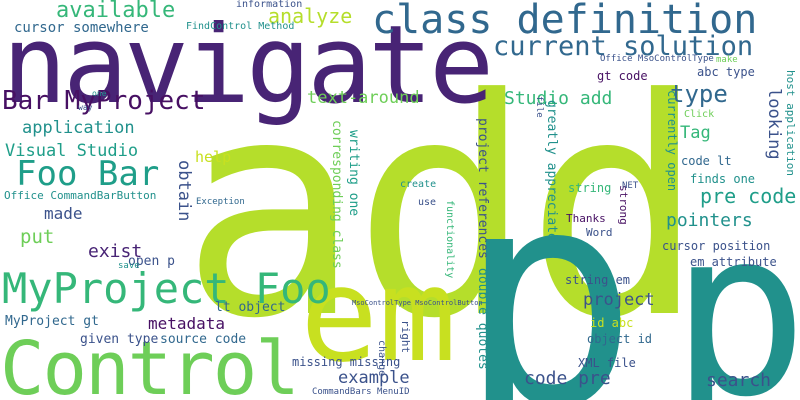 The width and height of the screenshot is (800, 400). What do you see at coordinates (129, 266) in the screenshot?
I see `word-save: save` at bounding box center [129, 266].